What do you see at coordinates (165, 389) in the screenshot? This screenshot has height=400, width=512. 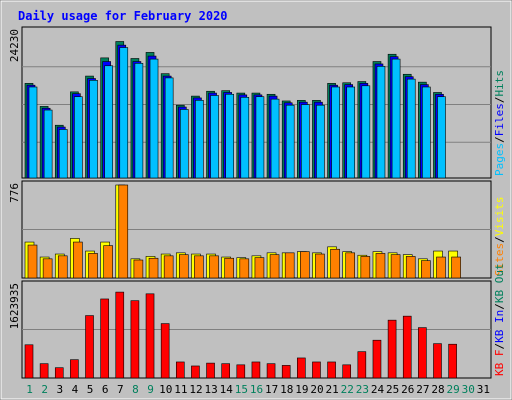 I see `x-tick-label-10: 10` at bounding box center [165, 389].